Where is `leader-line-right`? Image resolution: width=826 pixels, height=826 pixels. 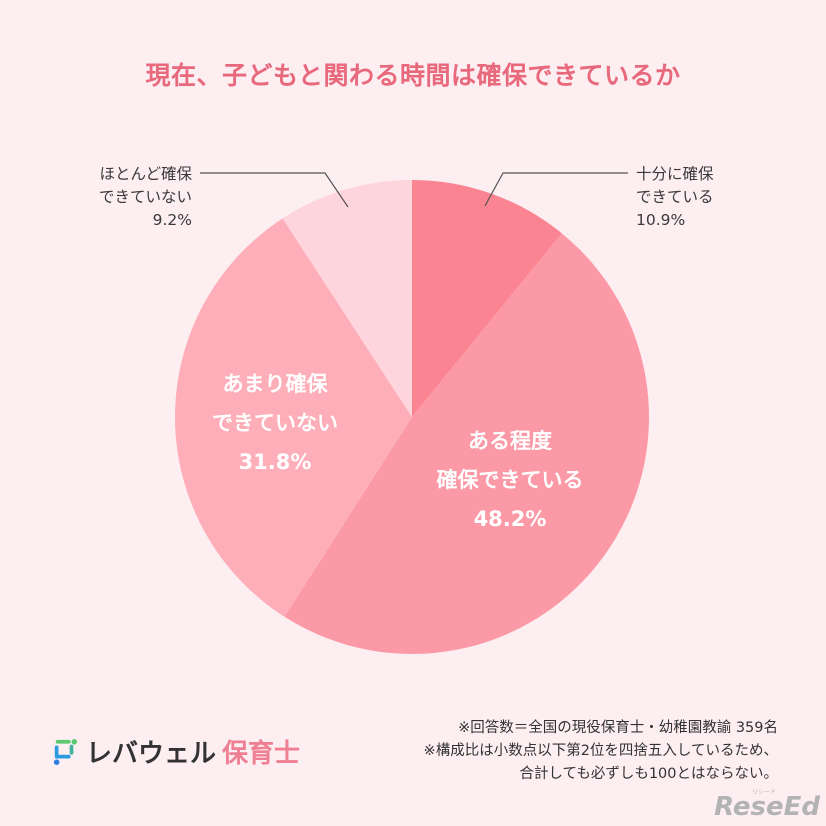
leader-line-right is located at coordinates (556, 189).